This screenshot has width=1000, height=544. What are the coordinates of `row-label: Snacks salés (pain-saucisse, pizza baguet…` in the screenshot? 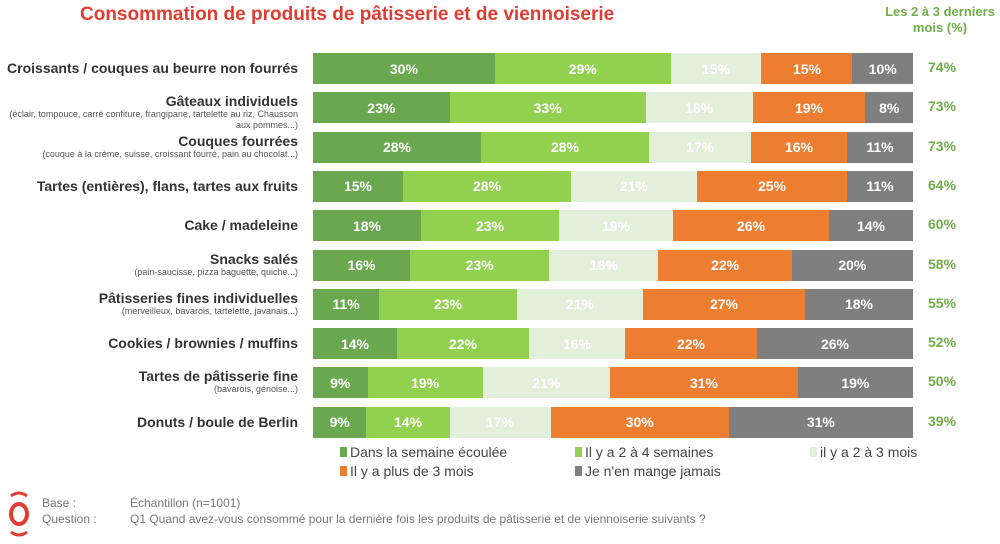 It's located at (149, 264).